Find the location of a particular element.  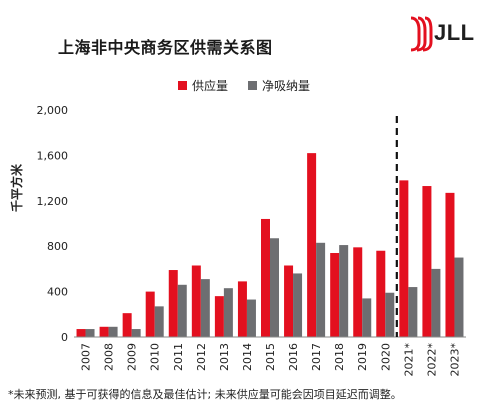

x-tick-label: 2008 is located at coordinates (109, 357).